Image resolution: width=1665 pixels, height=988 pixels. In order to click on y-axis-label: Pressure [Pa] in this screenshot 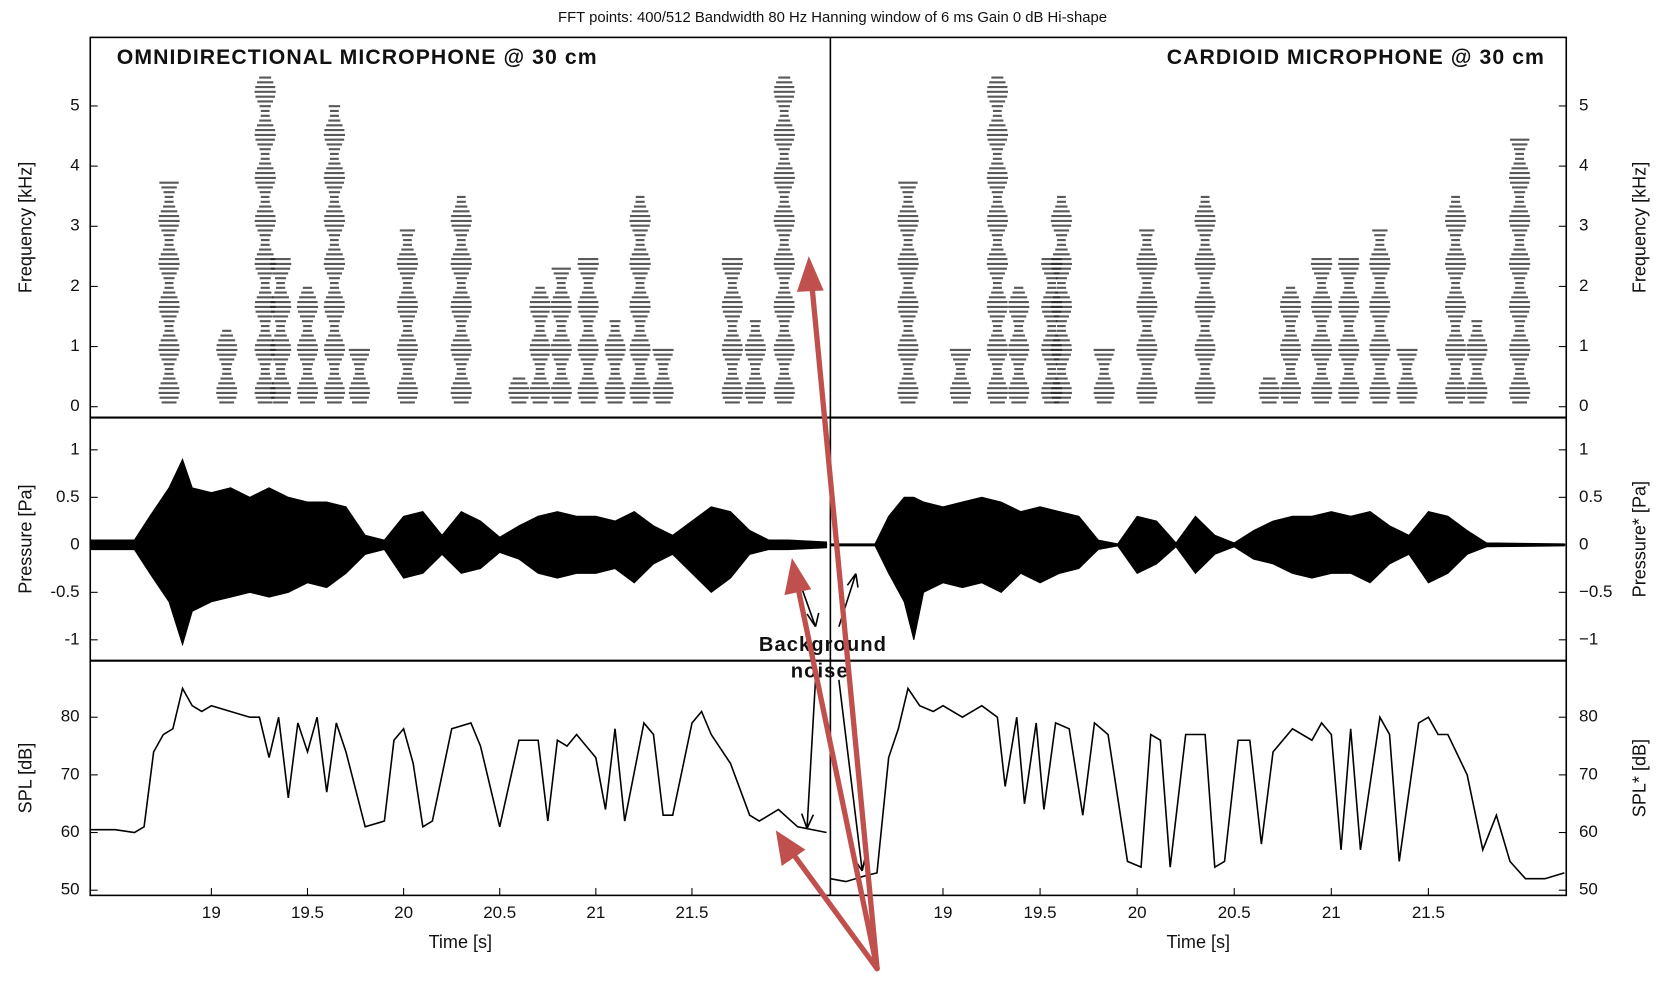, I will do `click(25, 538)`.